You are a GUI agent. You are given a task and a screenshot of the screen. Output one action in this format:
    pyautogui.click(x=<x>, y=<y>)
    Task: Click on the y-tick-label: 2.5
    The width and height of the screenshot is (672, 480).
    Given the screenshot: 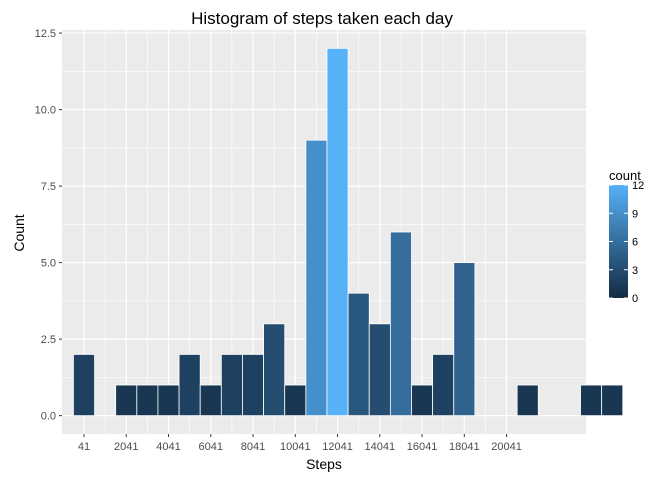 What is the action you would take?
    pyautogui.click(x=48, y=340)
    